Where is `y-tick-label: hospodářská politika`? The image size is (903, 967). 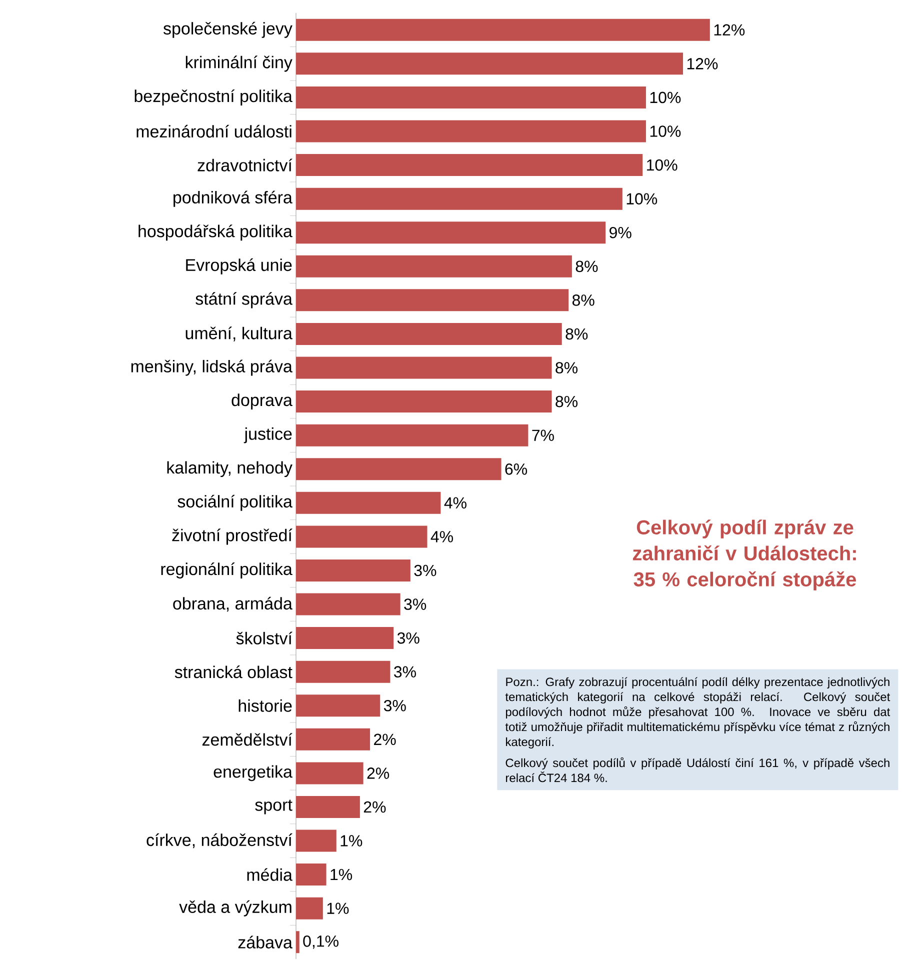
y-tick-label: hospodářská politika is located at coordinates (215, 232).